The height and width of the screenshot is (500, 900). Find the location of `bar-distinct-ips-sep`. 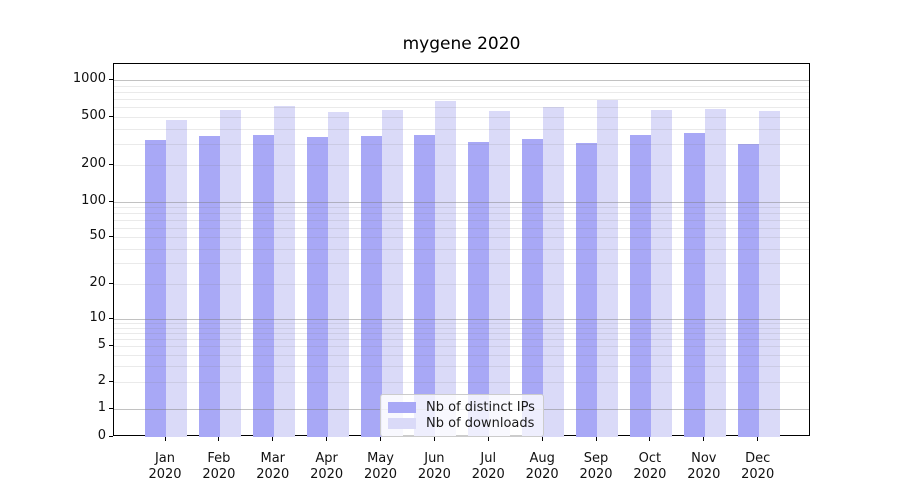

bar-distinct-ips-sep is located at coordinates (587, 290).